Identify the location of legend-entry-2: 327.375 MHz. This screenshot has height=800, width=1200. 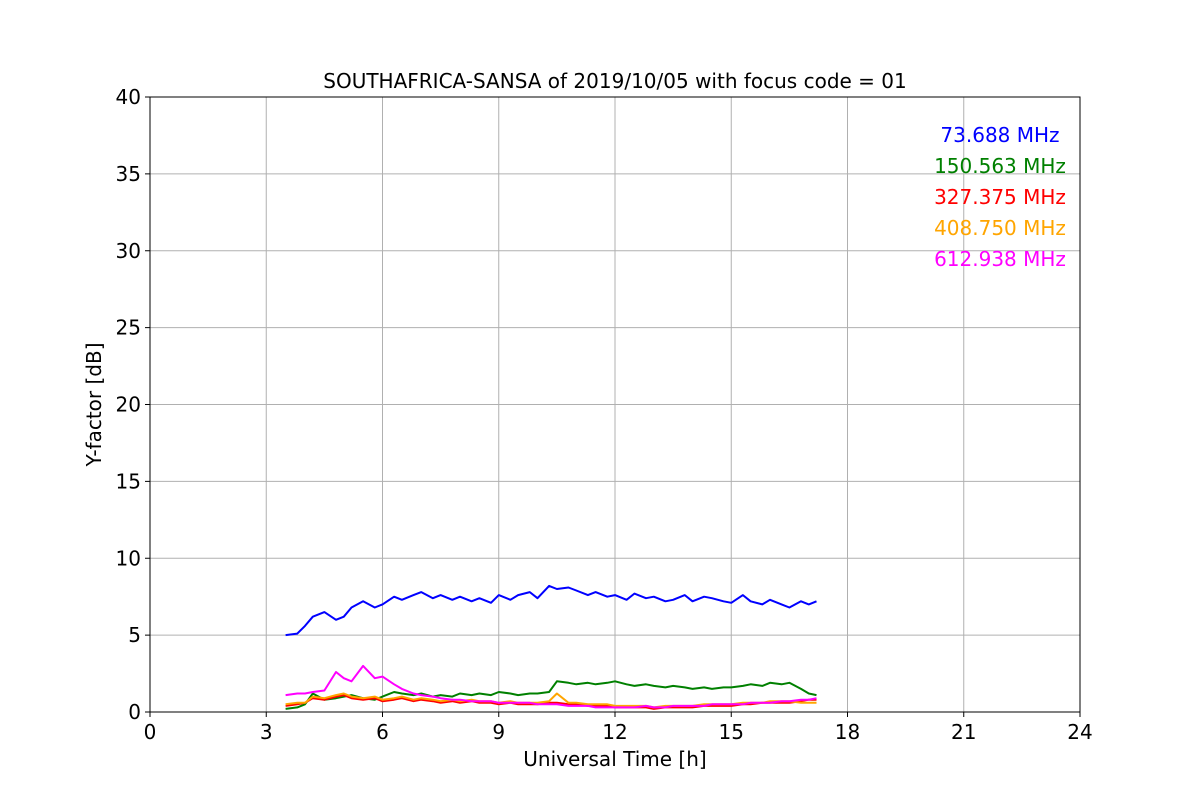
(1000, 197).